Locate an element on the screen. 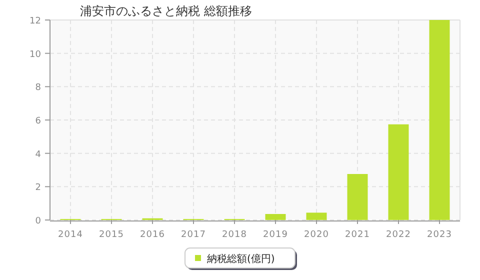 The height and width of the screenshot is (280, 480). x-tick-label: 2023 is located at coordinates (439, 235).